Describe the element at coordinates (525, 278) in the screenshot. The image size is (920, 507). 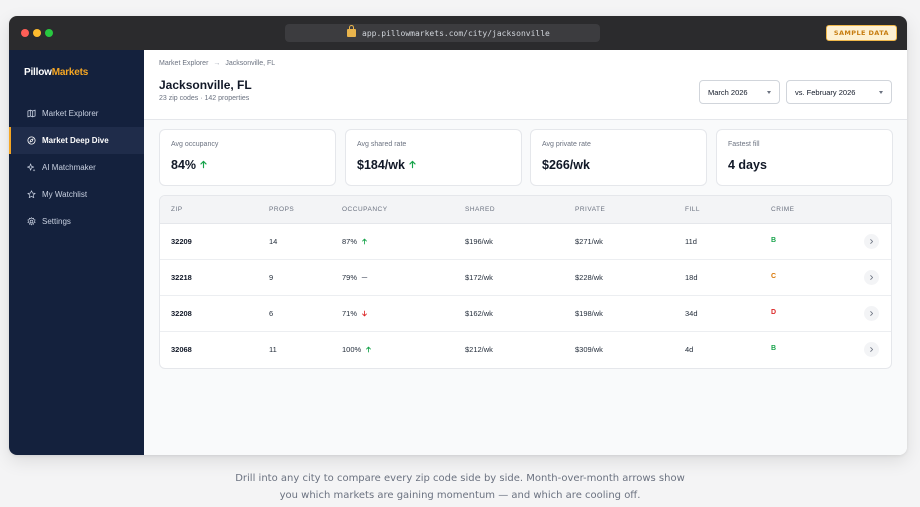
I see `table-row: 32218 9 79% $172/wk $228/wk 18d C` at that location.